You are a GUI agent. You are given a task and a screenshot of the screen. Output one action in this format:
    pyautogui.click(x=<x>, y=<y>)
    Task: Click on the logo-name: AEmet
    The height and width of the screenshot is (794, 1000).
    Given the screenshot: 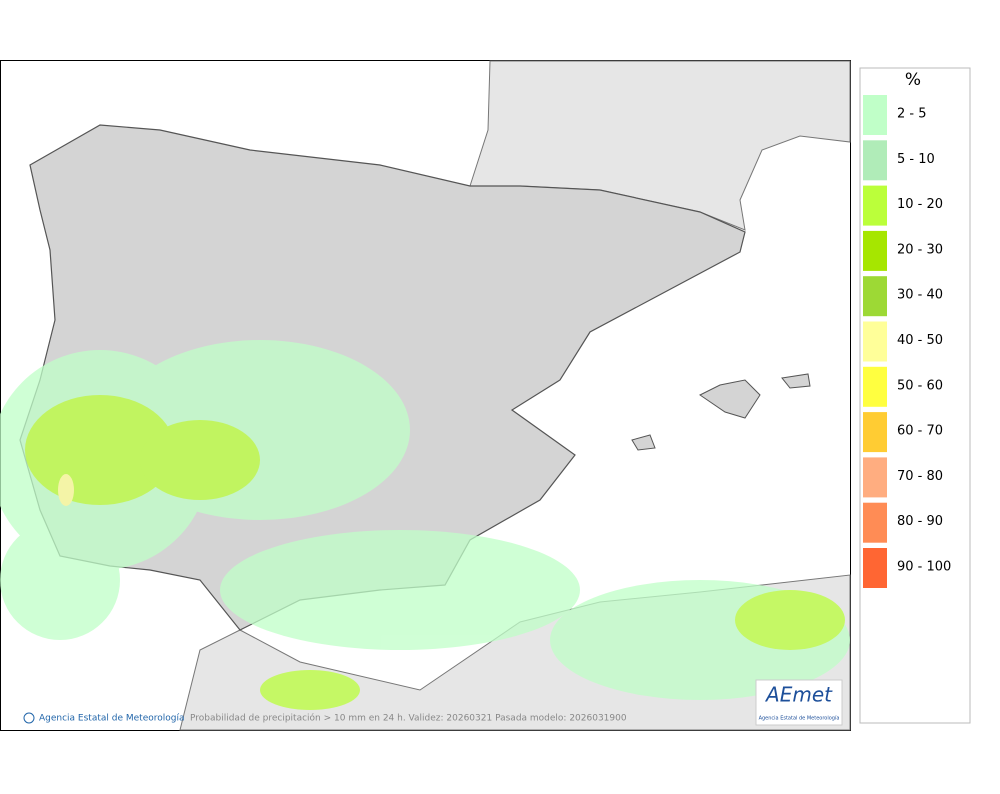 What is the action you would take?
    pyautogui.click(x=798, y=695)
    